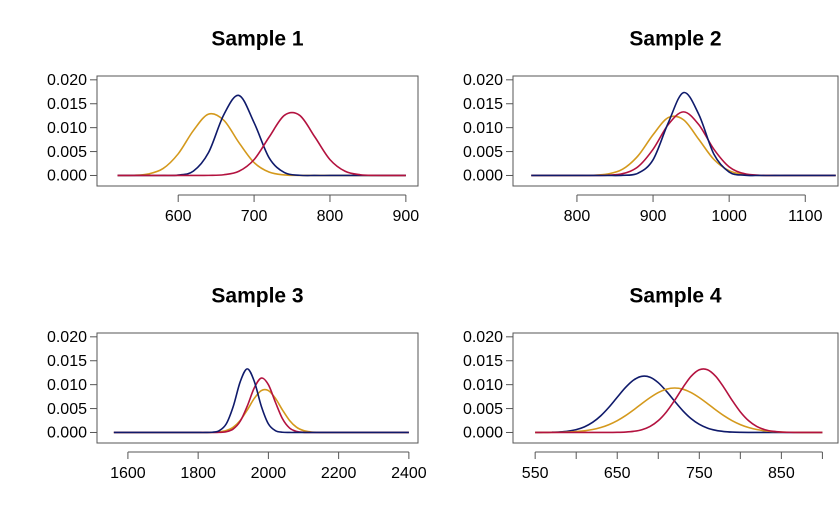 The height and width of the screenshot is (513, 840). Describe the element at coordinates (729, 216) in the screenshot. I see `x-tick-label: 1000` at that location.